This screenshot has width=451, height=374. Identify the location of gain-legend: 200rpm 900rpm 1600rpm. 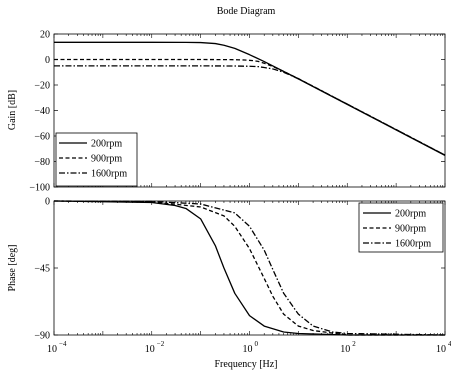
(96, 159).